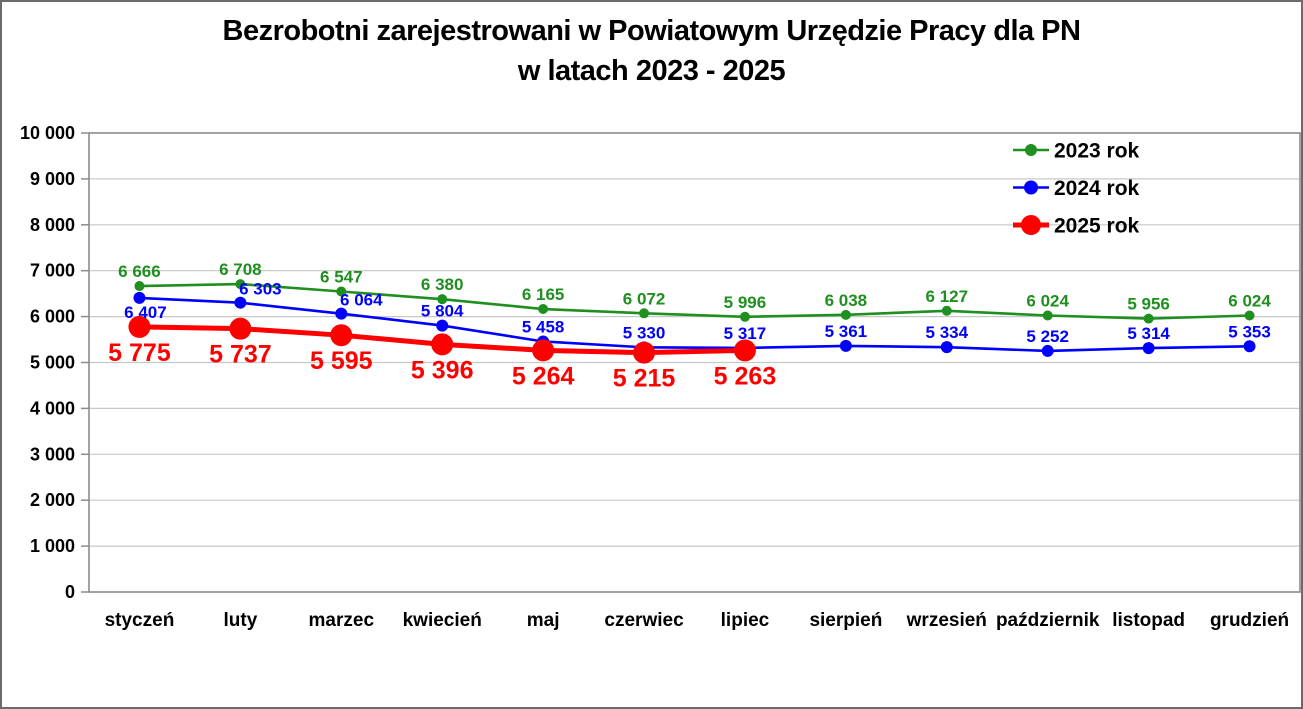 This screenshot has height=709, width=1303. What do you see at coordinates (145, 312) in the screenshot?
I see `data-point-label: 6 407` at bounding box center [145, 312].